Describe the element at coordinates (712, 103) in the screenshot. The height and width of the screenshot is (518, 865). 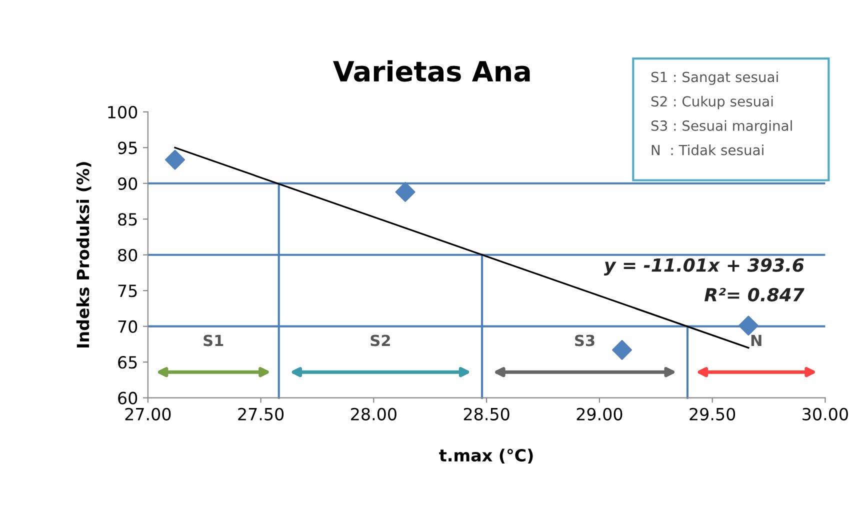
I see `text: S2 : Cukup sesuai` at that location.